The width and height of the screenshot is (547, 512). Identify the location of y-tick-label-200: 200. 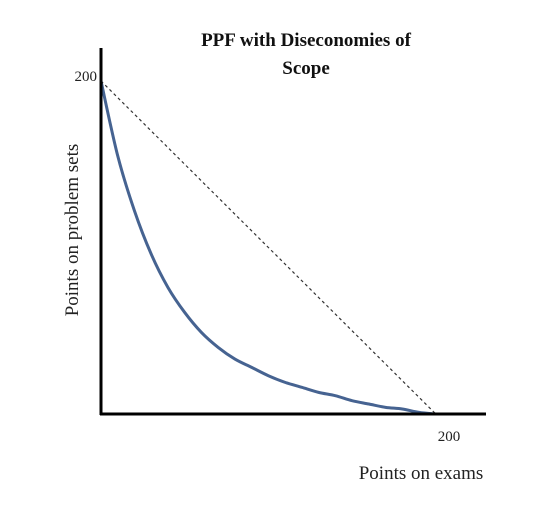
(86, 77).